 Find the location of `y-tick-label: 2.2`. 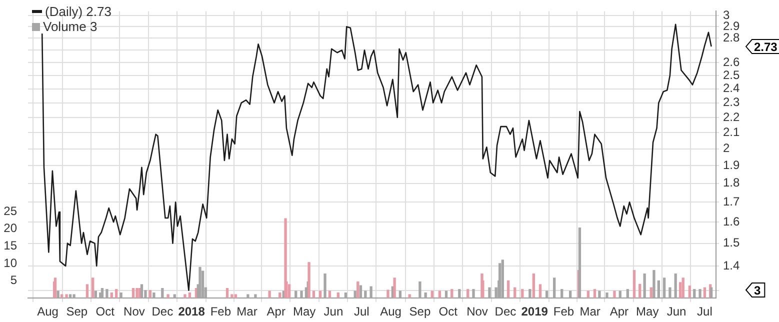

y-tick-label: 2.2 is located at coordinates (731, 117).